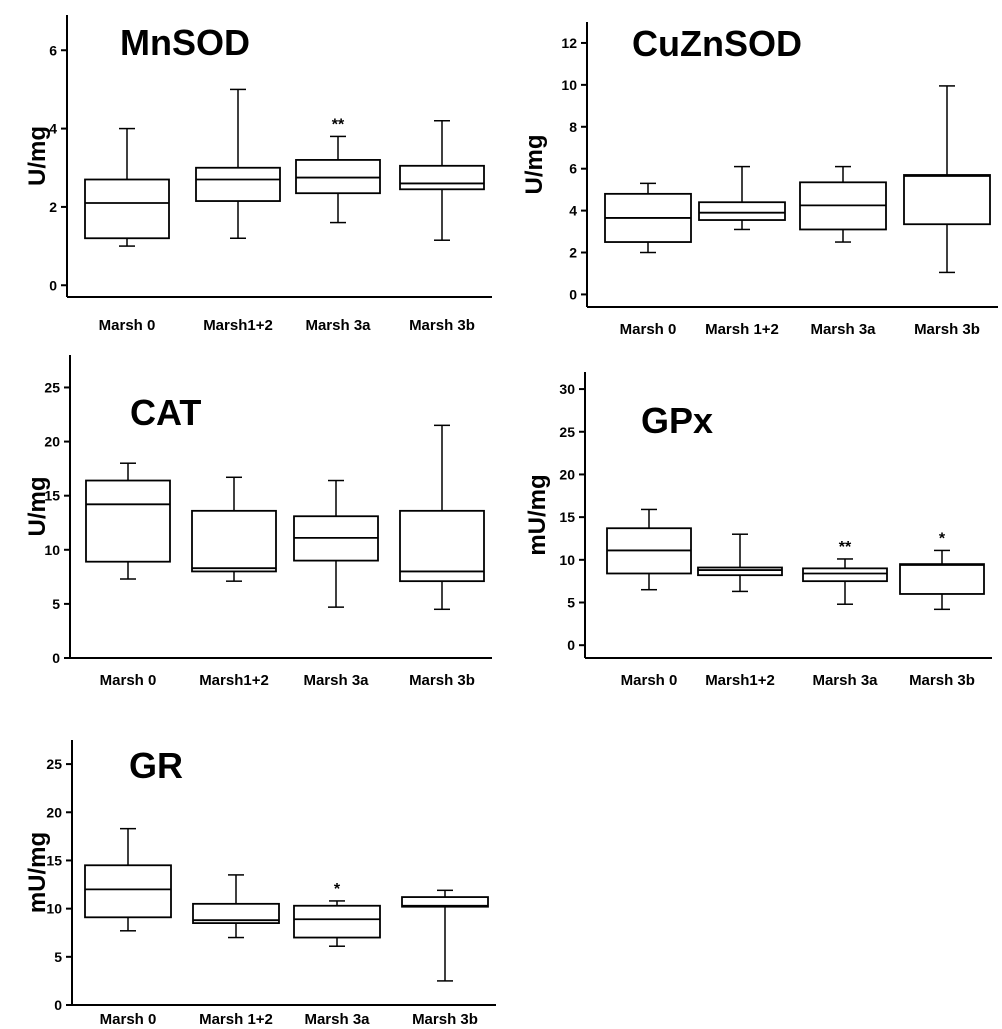  What do you see at coordinates (165, 412) in the screenshot?
I see `chart-title: CAT` at bounding box center [165, 412].